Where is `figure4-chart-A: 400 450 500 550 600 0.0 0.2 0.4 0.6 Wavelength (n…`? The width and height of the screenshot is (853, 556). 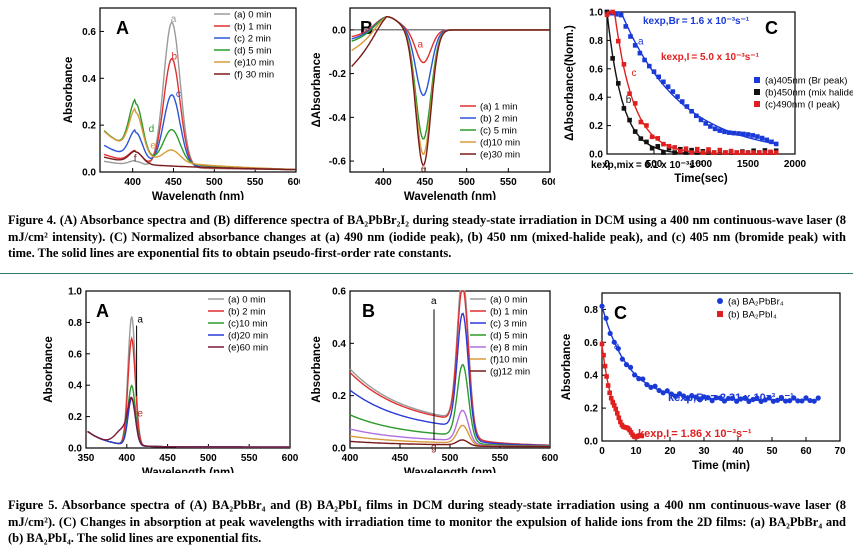
figure4-chart-A: 400 450 500 550 600 0.0 0.2 0.4 0.6 Wavelength (n… is located at coordinates (184, 105).